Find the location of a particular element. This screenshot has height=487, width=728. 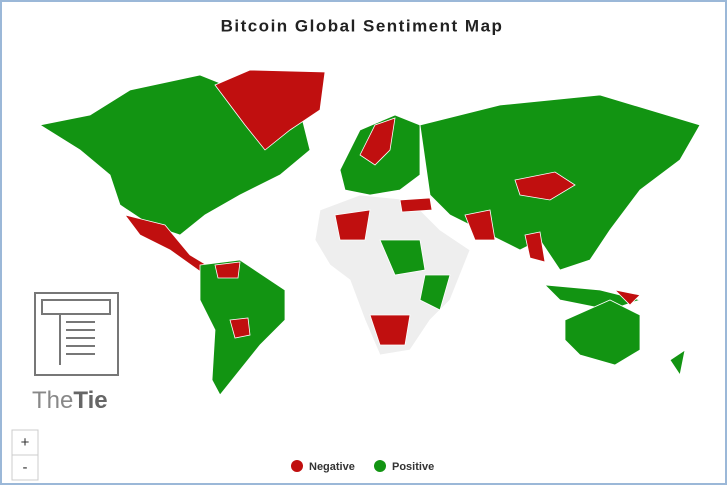

middle-east is located at coordinates (480, 225).